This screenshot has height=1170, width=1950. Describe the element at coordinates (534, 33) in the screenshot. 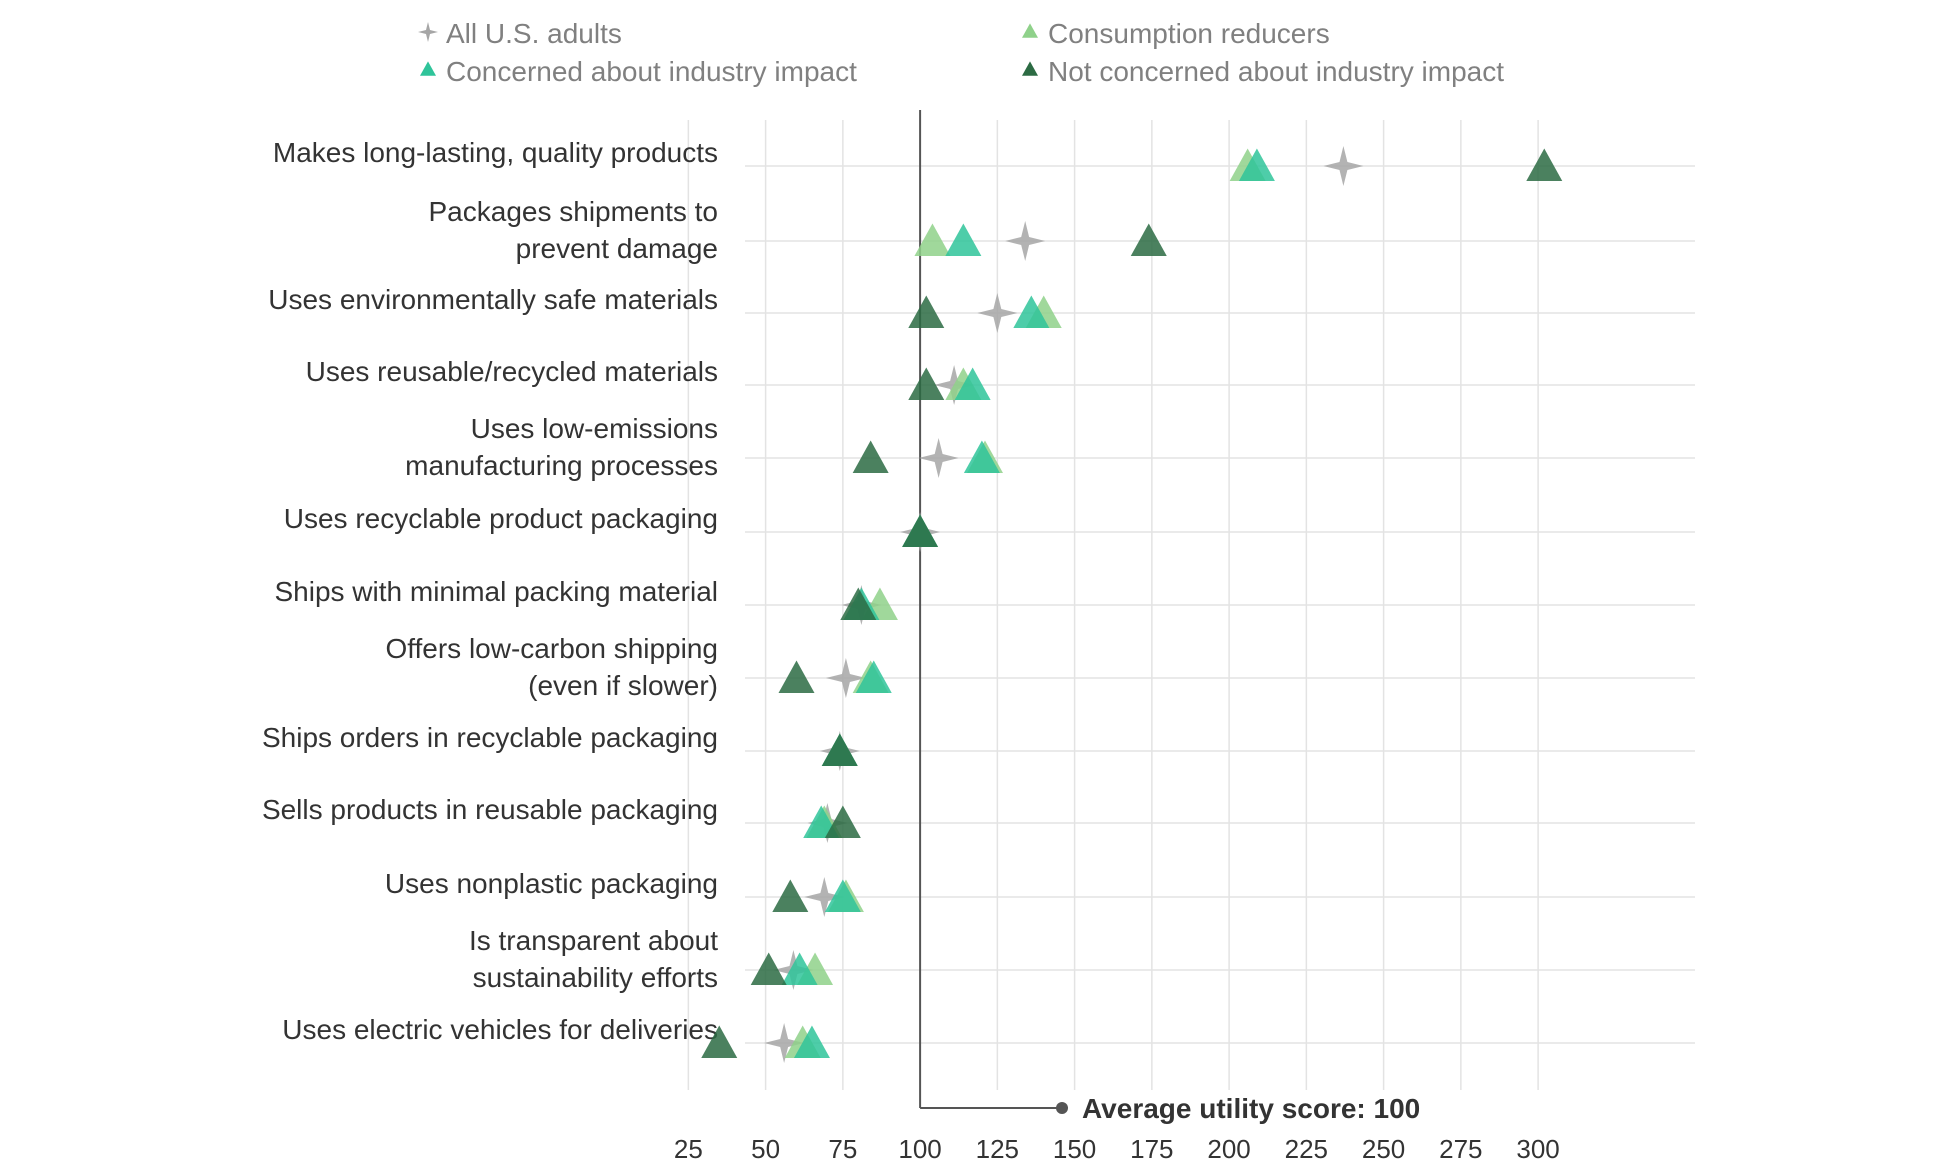

I see `legend-label: All U.S. adults` at that location.